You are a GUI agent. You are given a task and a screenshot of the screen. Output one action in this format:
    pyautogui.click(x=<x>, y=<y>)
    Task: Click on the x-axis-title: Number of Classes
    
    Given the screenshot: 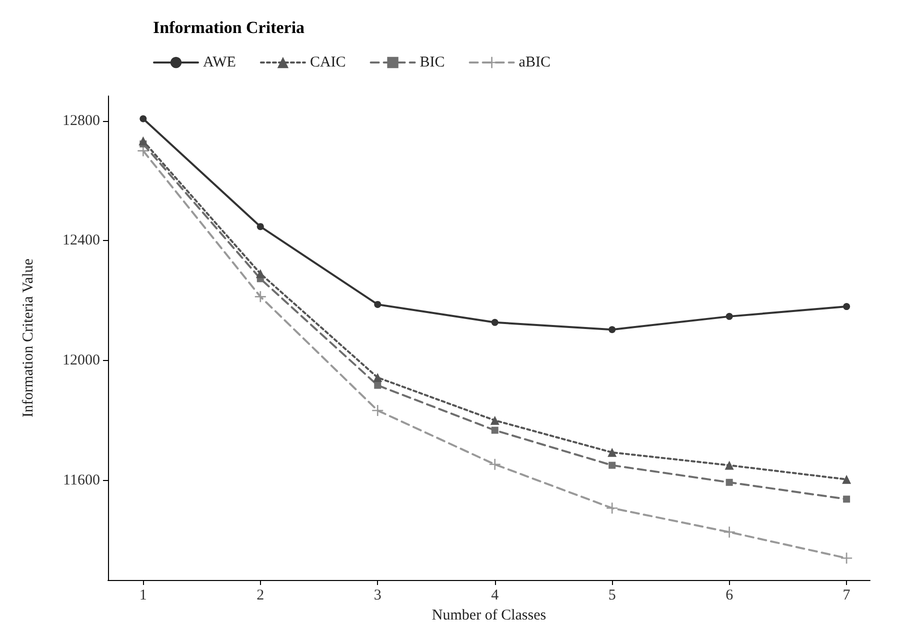 What is the action you would take?
    pyautogui.click(x=489, y=615)
    